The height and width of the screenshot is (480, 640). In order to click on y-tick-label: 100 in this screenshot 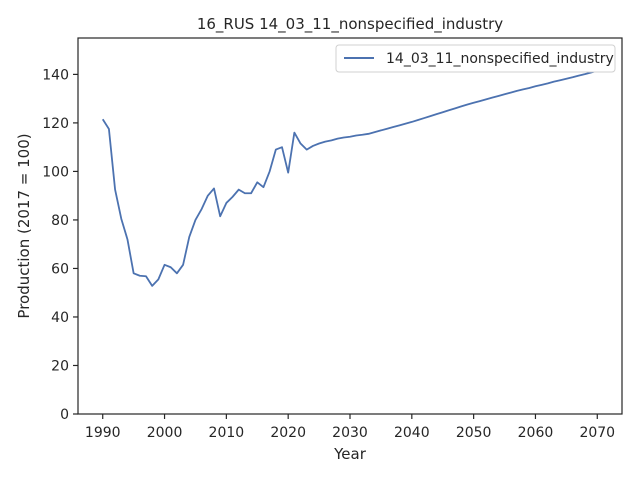, I will do `click(55, 172)`.